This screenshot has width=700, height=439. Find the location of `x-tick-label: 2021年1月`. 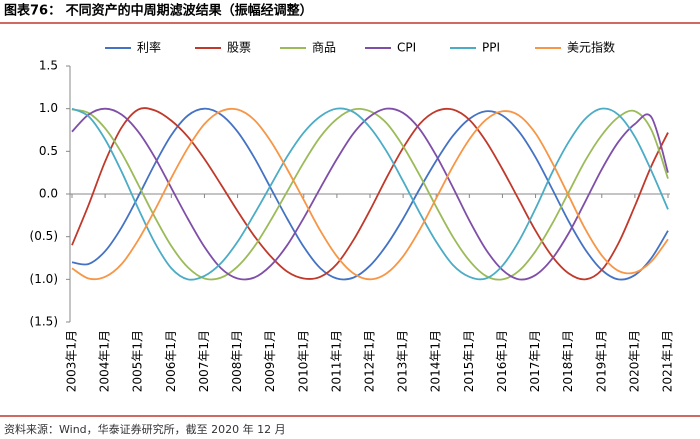

x-tick-label: 2021年1月 is located at coordinates (668, 361).